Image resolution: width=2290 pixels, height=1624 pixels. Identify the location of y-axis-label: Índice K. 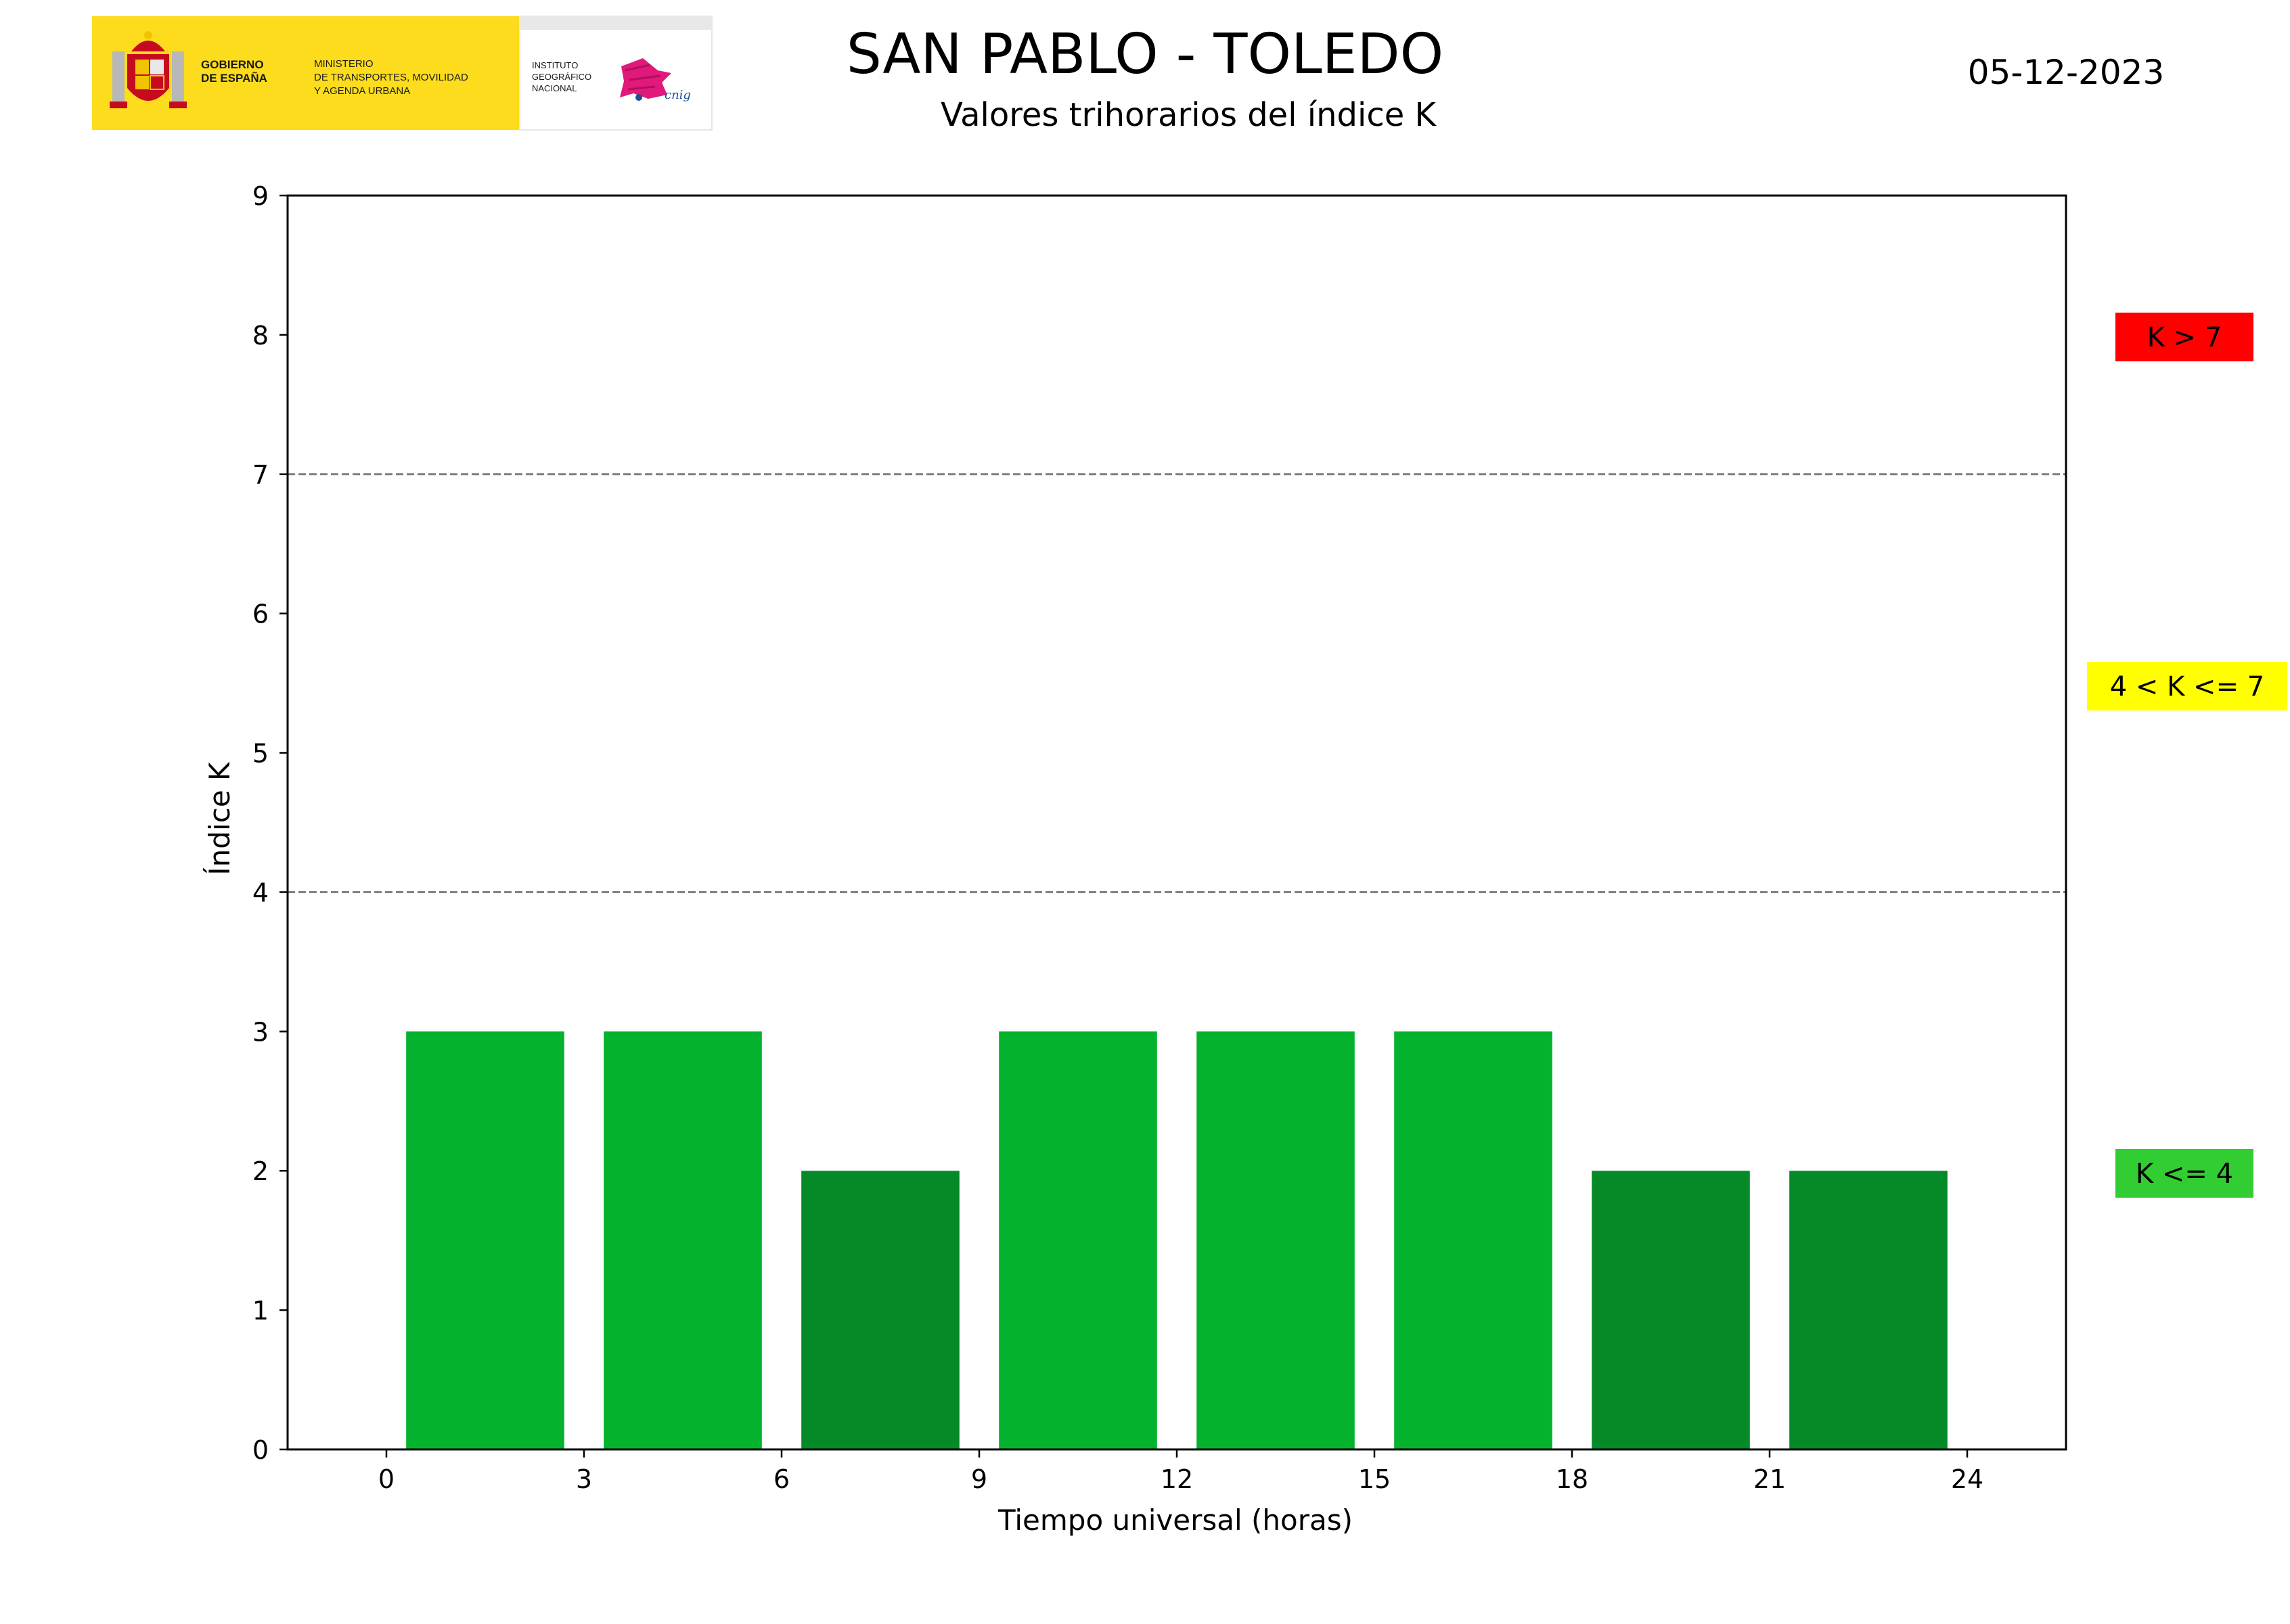
(219, 818).